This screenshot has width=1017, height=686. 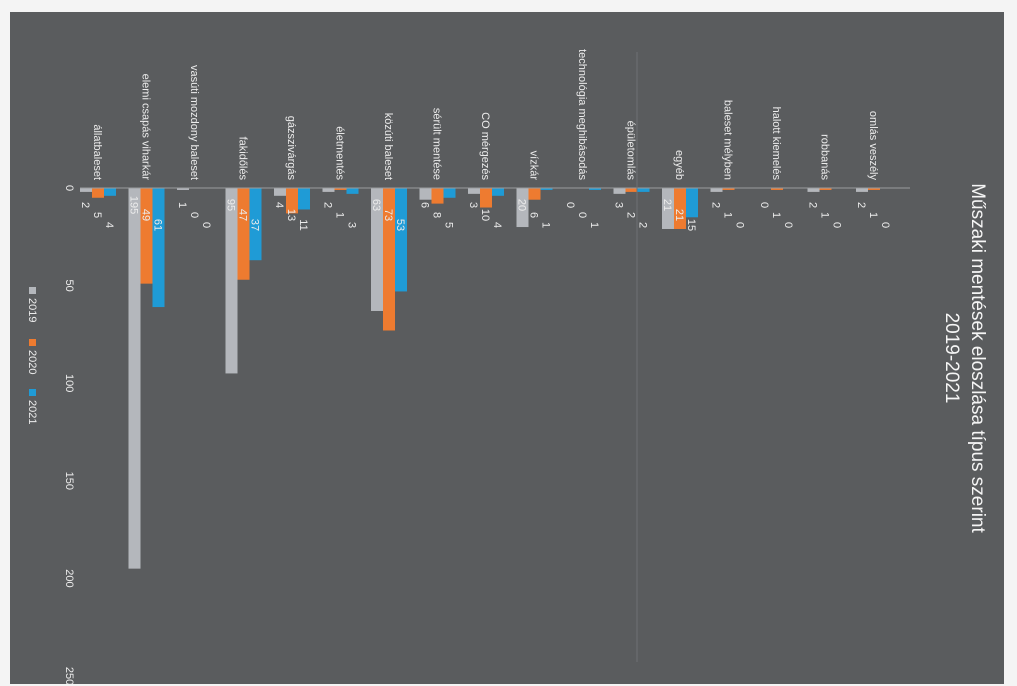 What do you see at coordinates (691, 225) in the screenshot?
I see `data-label: 15` at bounding box center [691, 225].